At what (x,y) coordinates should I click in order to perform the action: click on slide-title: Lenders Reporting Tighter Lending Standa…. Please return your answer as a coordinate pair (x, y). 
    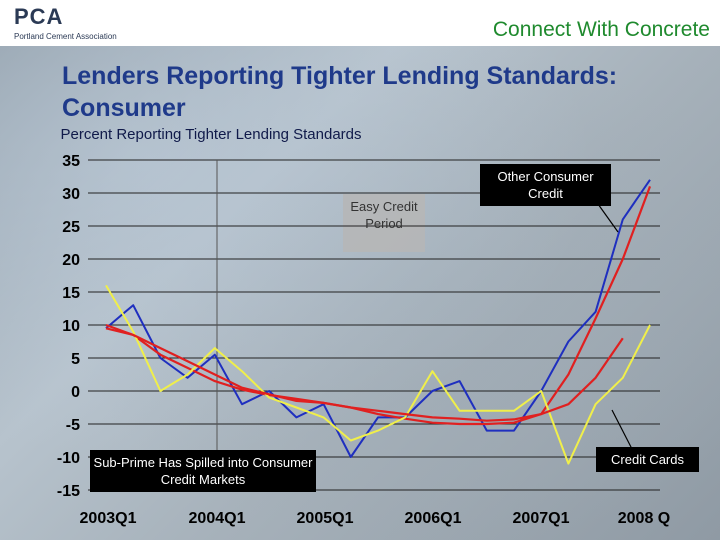
    Looking at the image, I should click on (340, 92).